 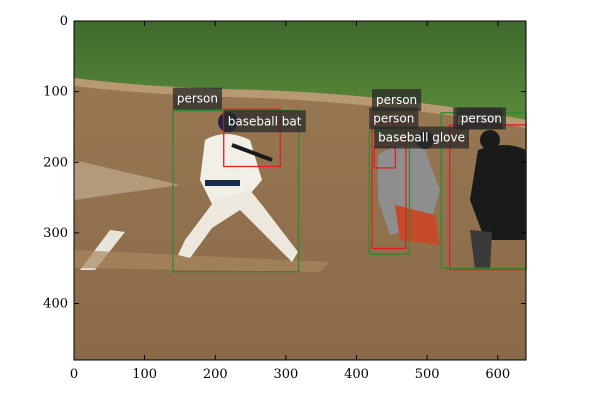 What do you see at coordinates (55, 92) in the screenshot?
I see `y-tick-label: 100` at bounding box center [55, 92].